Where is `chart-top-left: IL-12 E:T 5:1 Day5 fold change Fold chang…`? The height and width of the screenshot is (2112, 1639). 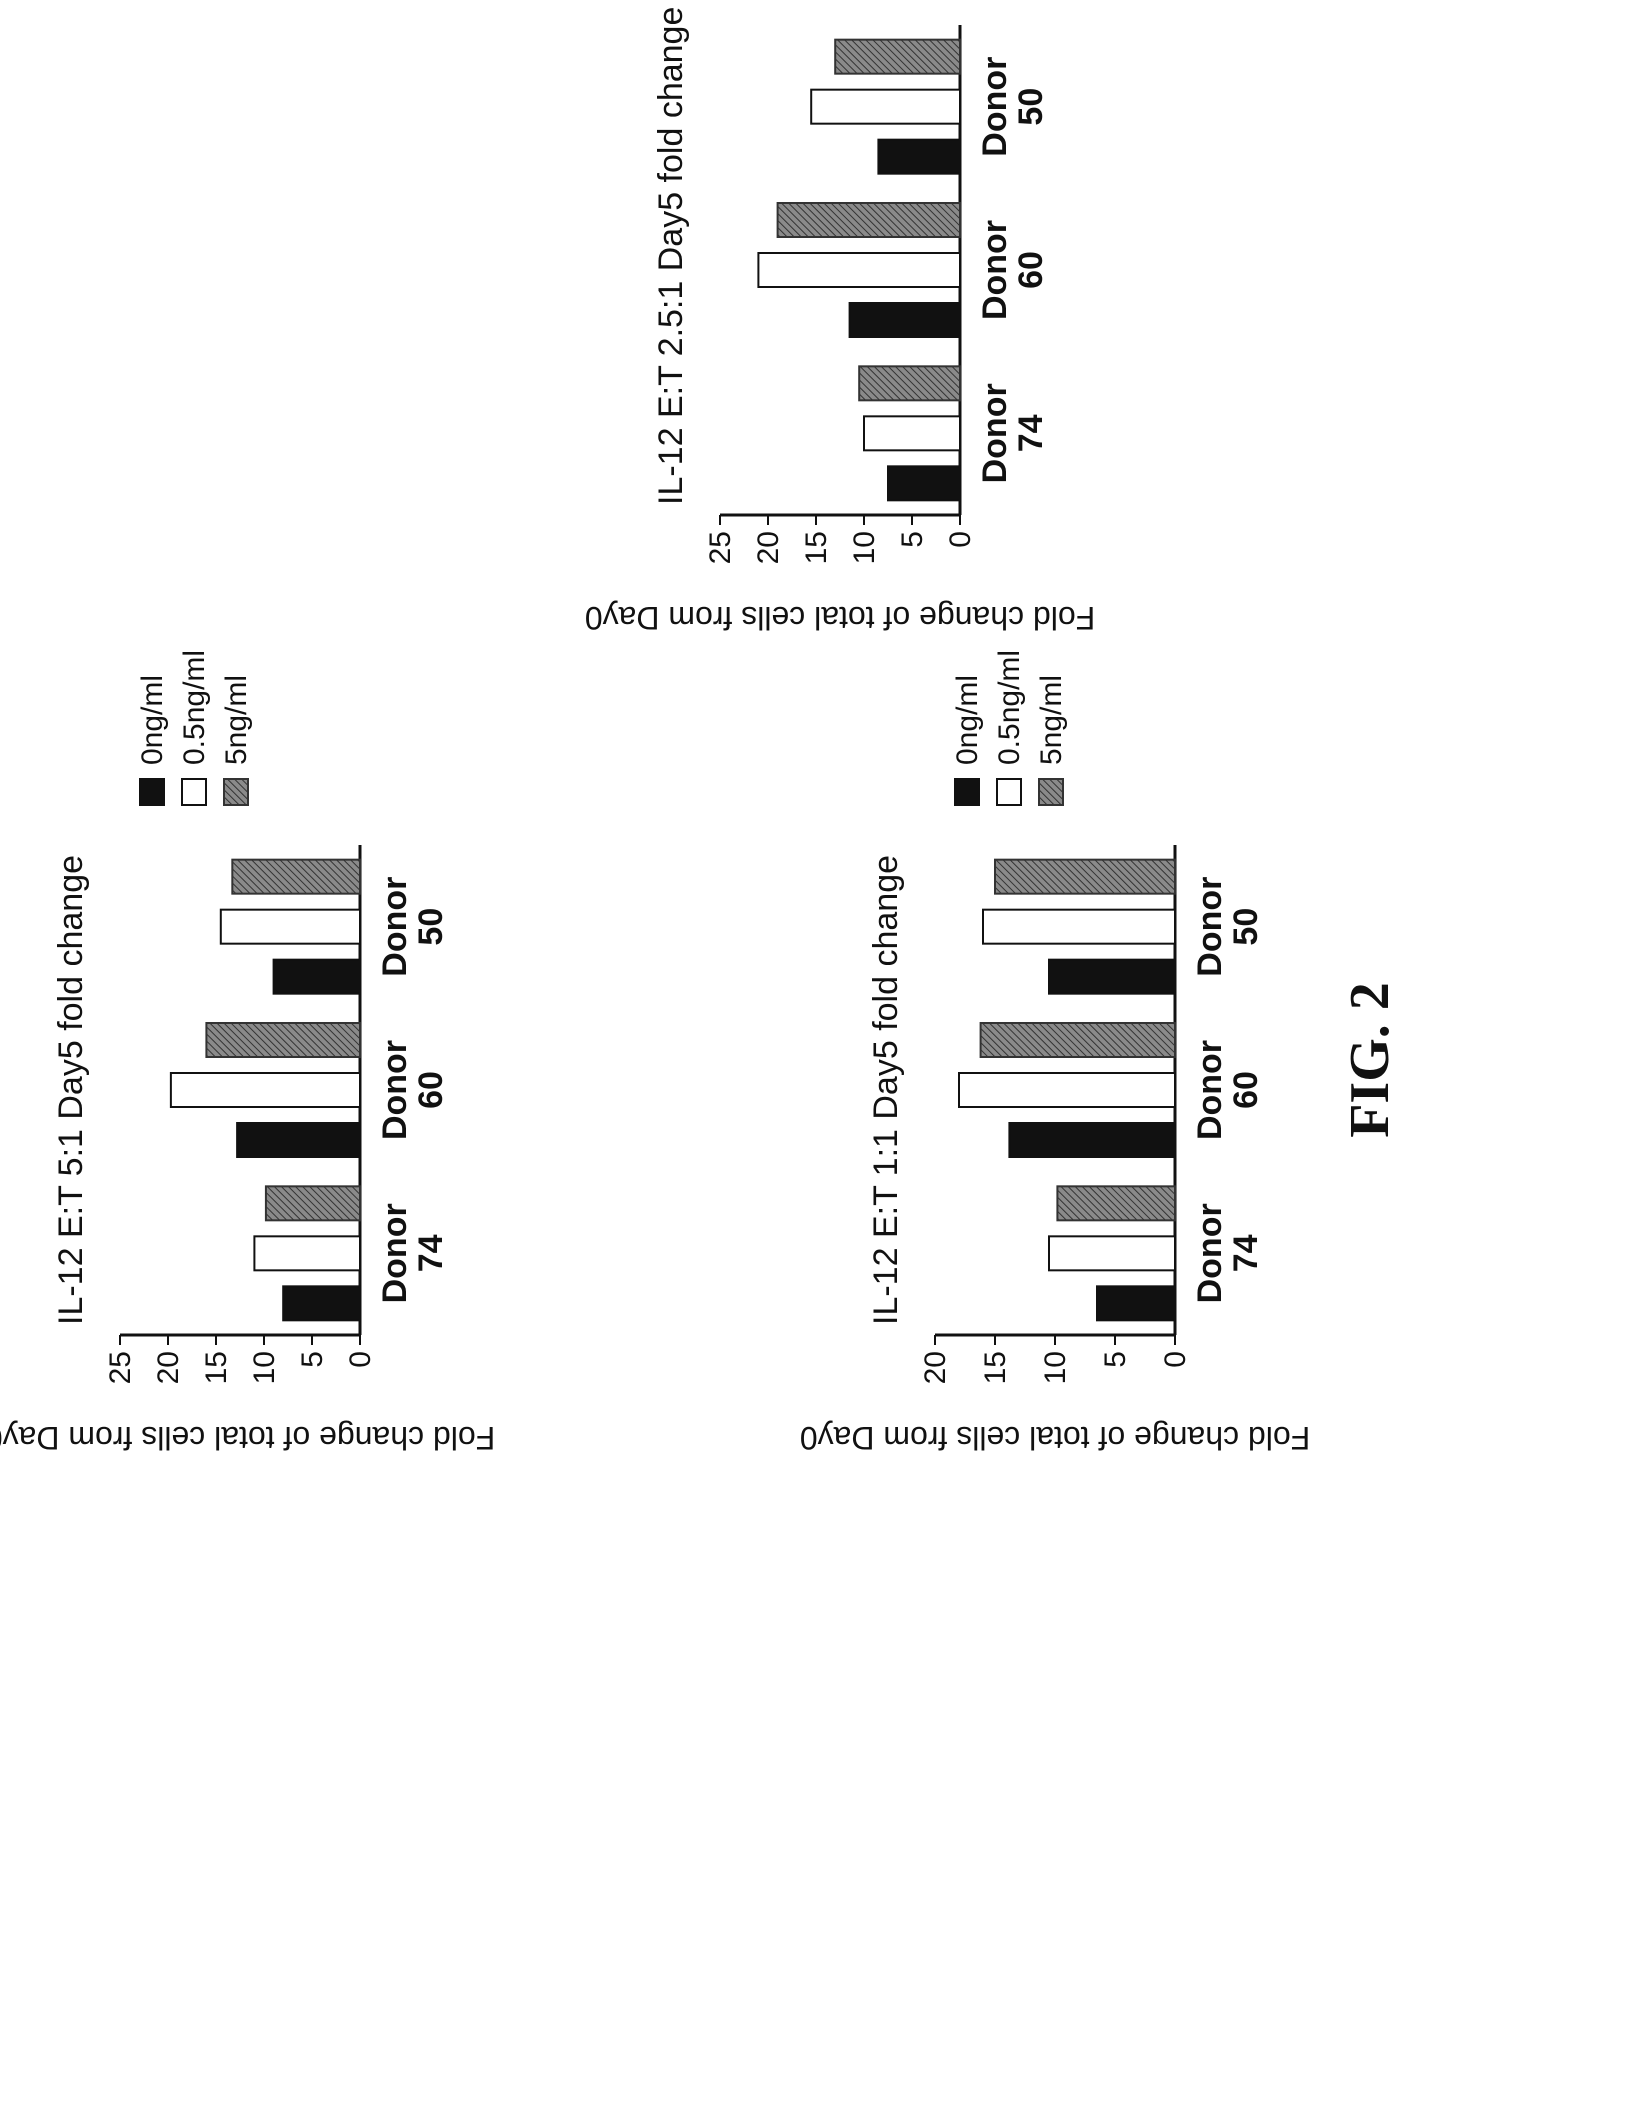 chart-top-left: IL-12 E:T 5:1 Day5 fold change Fold chang… is located at coordinates (247, 1053).